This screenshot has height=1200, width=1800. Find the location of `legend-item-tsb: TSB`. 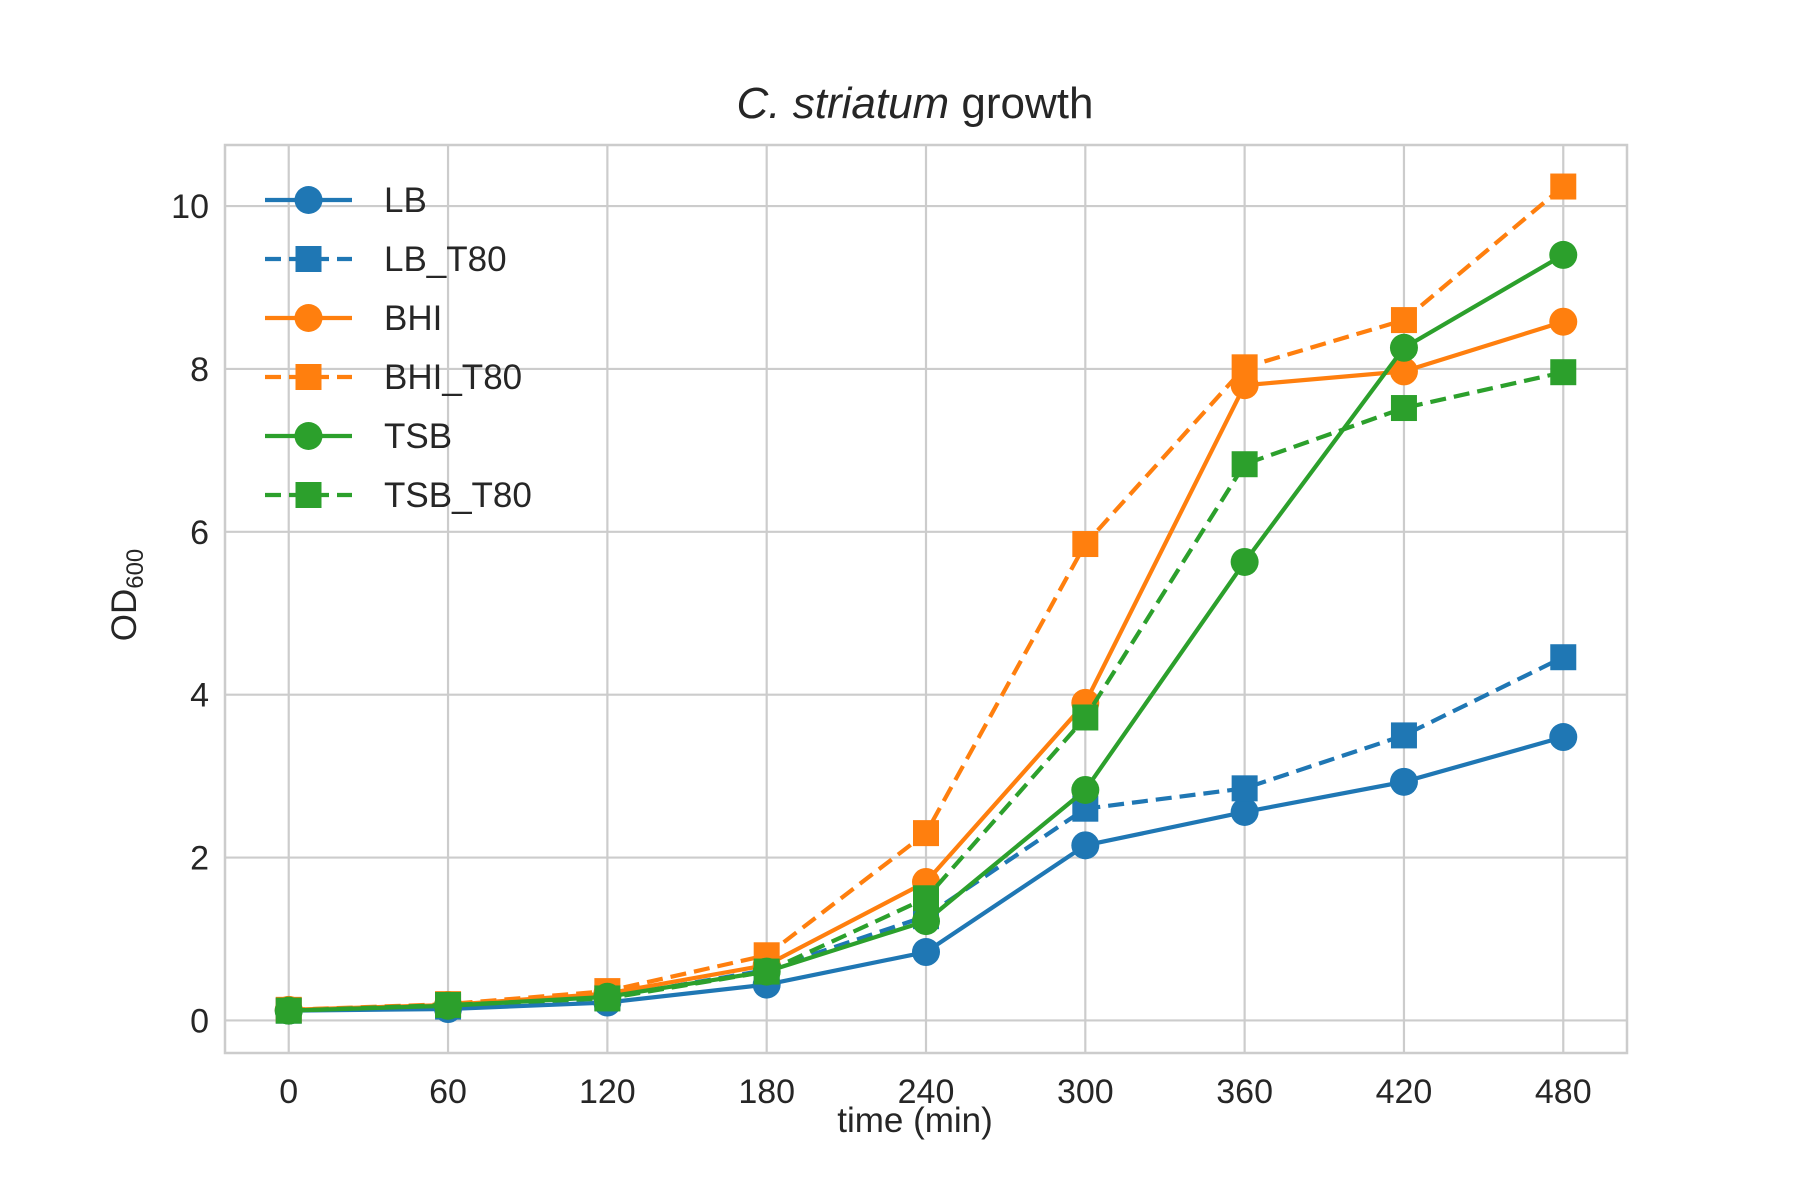

legend-item-tsb: TSB is located at coordinates (358, 436).